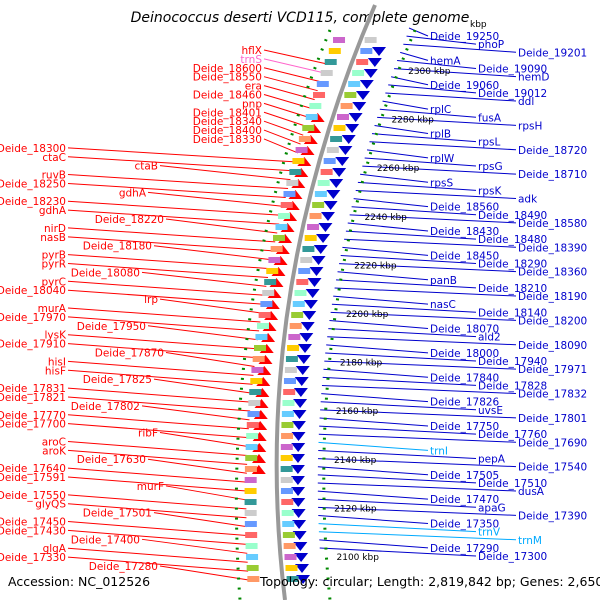 This screenshot has width=600, height=600. Describe the element at coordinates (552, 273) in the screenshot. I see `gene-label: Deide_18360` at that location.